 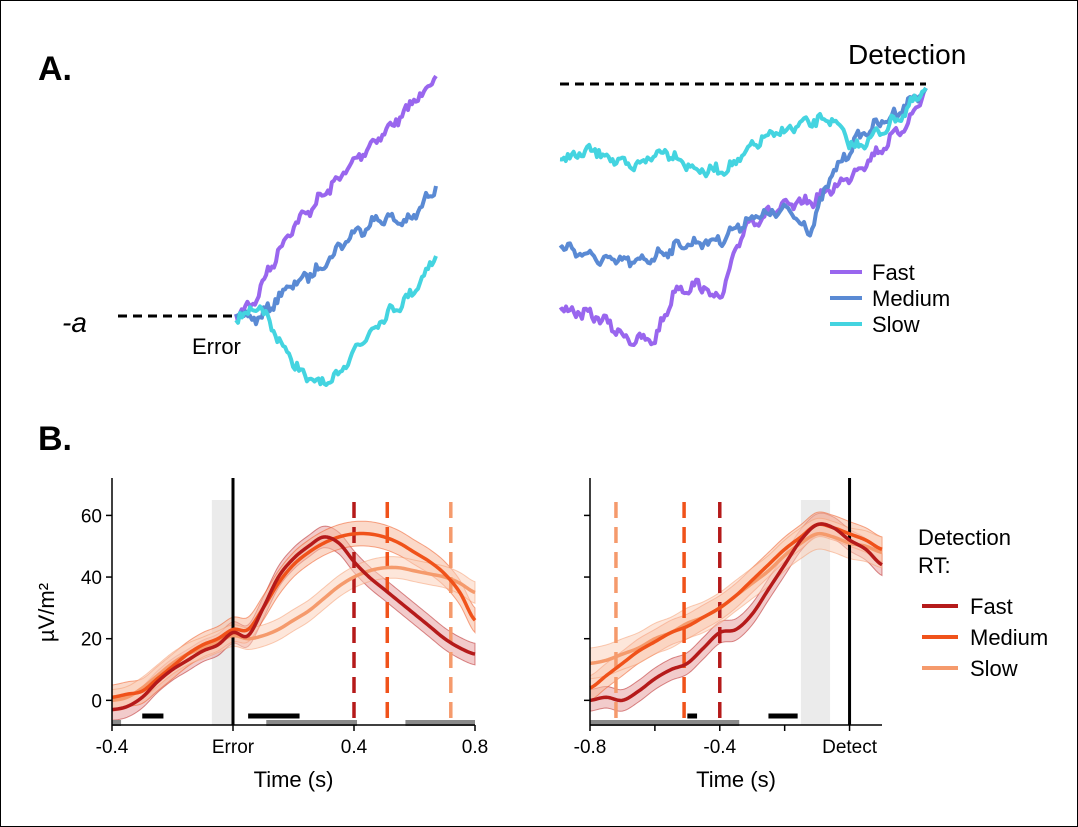 I want to click on legend-label-fast-rt: Fast, so click(x=991, y=606).